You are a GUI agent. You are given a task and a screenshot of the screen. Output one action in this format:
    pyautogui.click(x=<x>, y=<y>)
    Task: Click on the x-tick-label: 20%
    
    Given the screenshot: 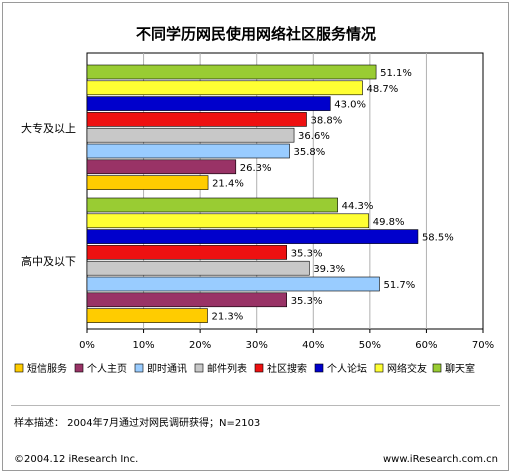 What is the action you would take?
    pyautogui.click(x=200, y=345)
    